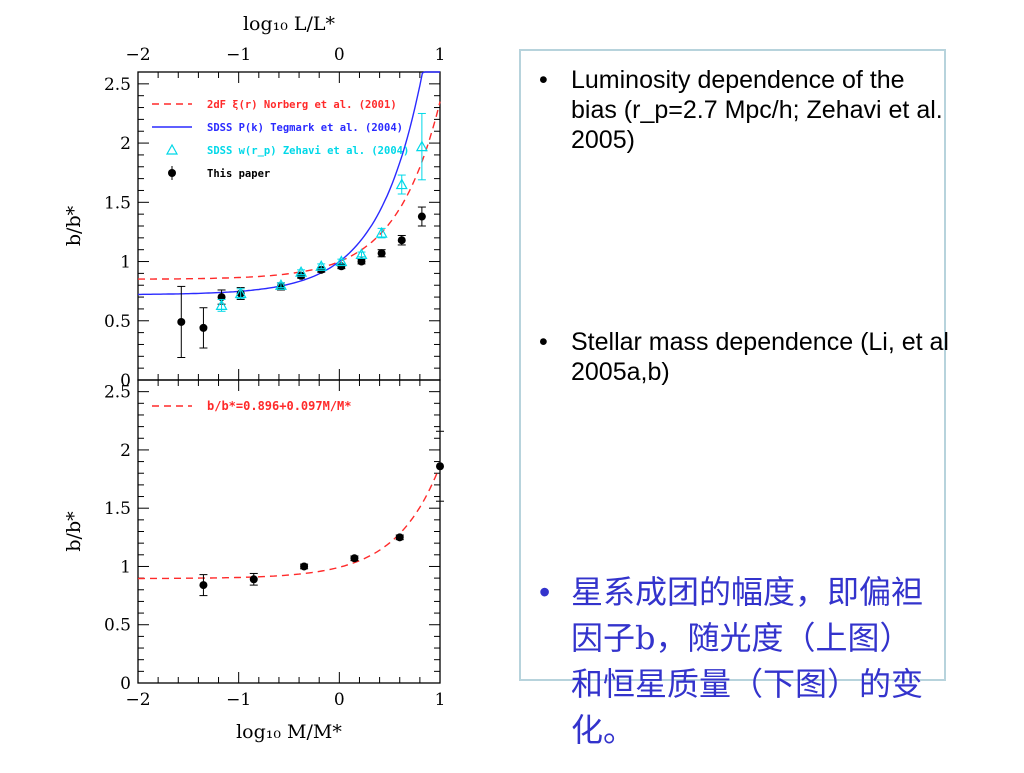 The width and height of the screenshot is (1024, 773). I want to click on top-axis-label: log₁₀ L/L*, so click(289, 24).